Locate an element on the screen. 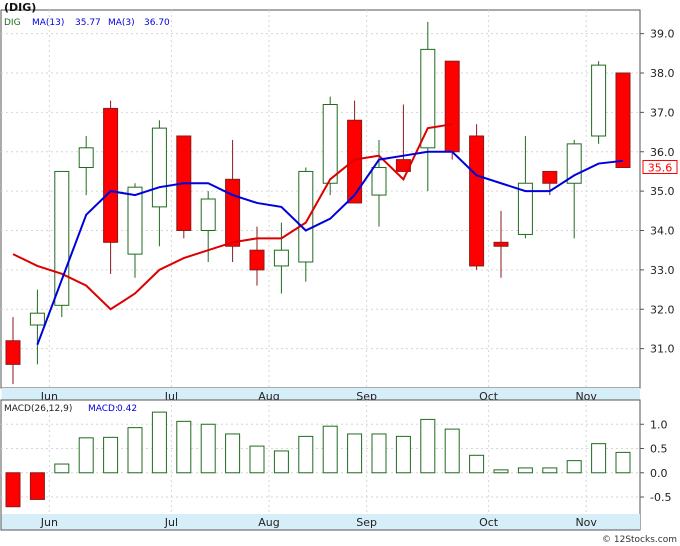 Image resolution: width=680 pixels, height=546 pixels. ma3-label: MA(3) is located at coordinates (121, 23).